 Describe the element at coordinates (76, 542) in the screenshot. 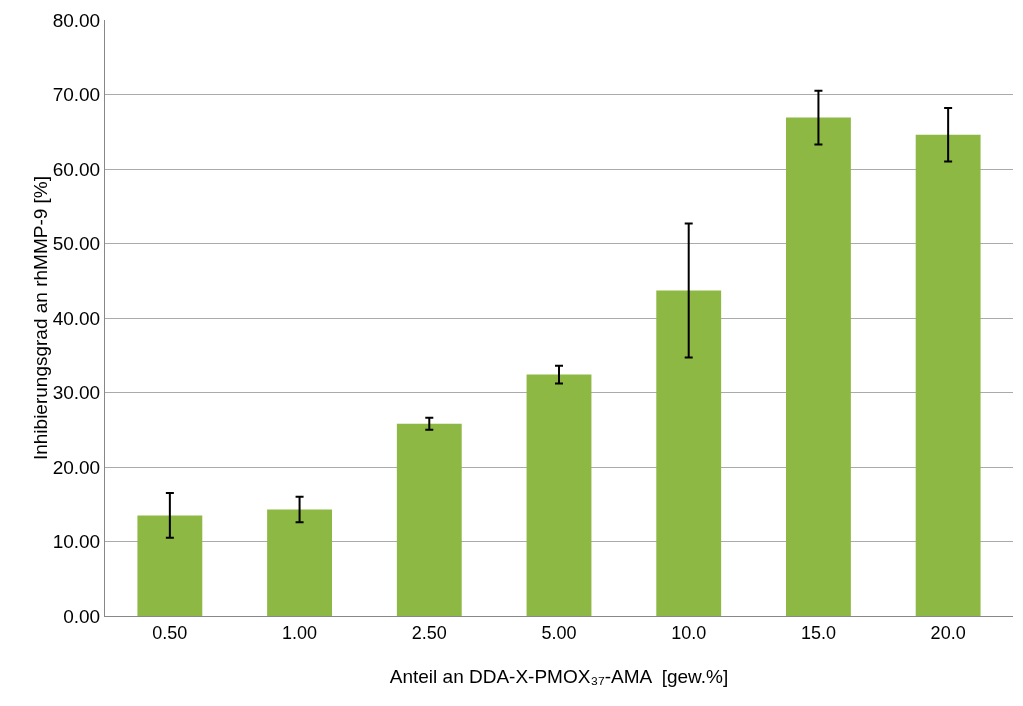

I see `y-tick-label: 10.00` at that location.